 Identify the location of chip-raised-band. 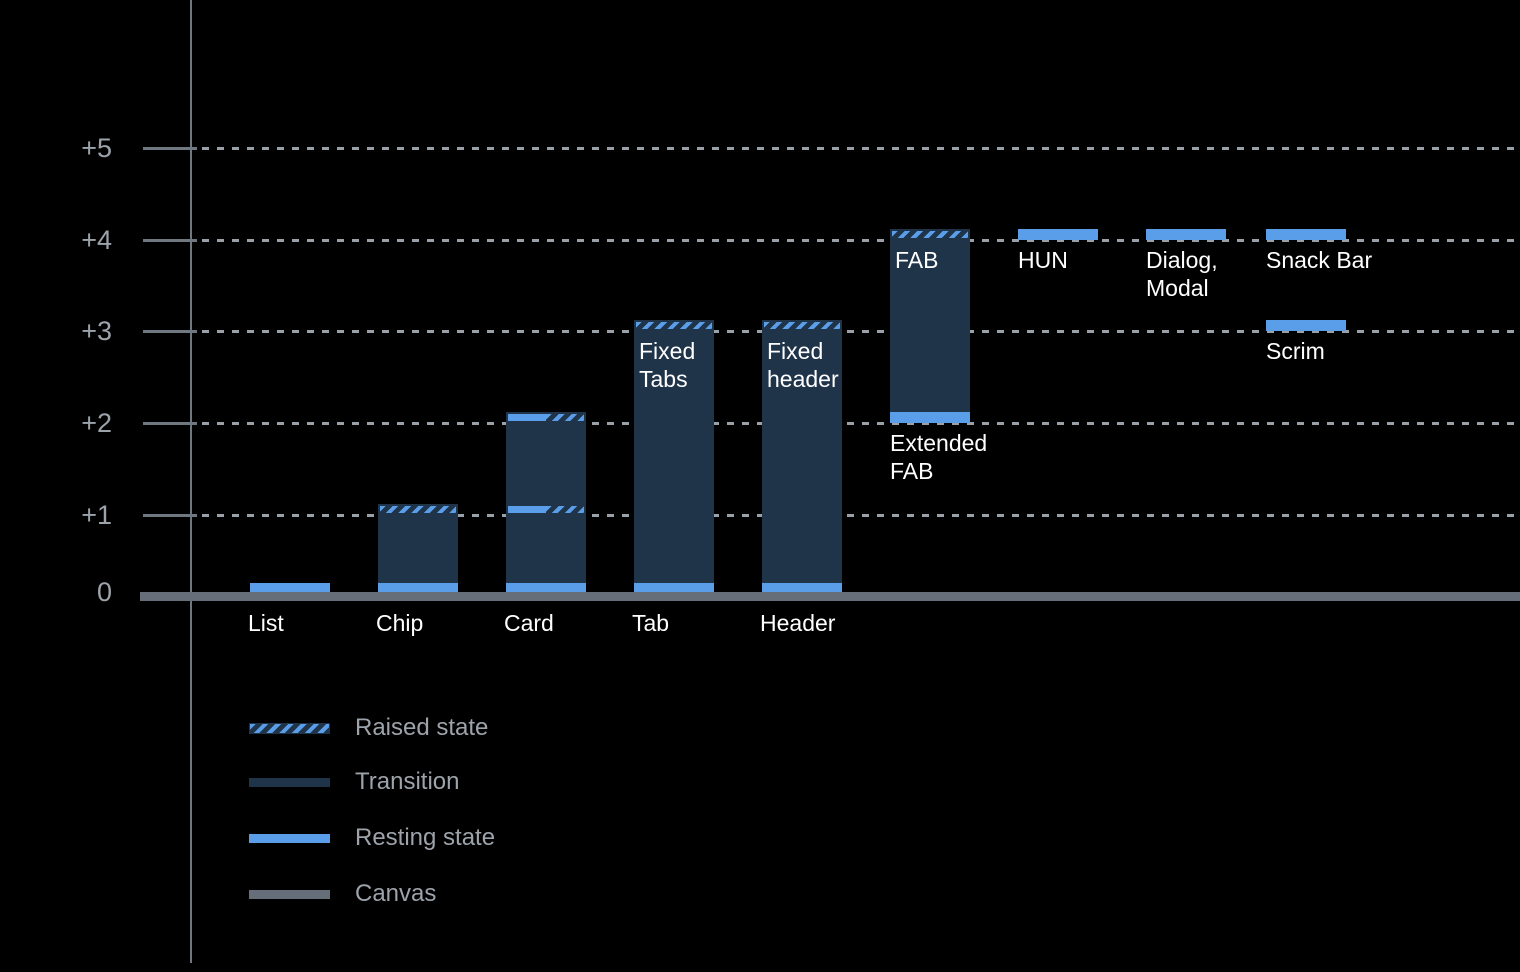
(418, 509).